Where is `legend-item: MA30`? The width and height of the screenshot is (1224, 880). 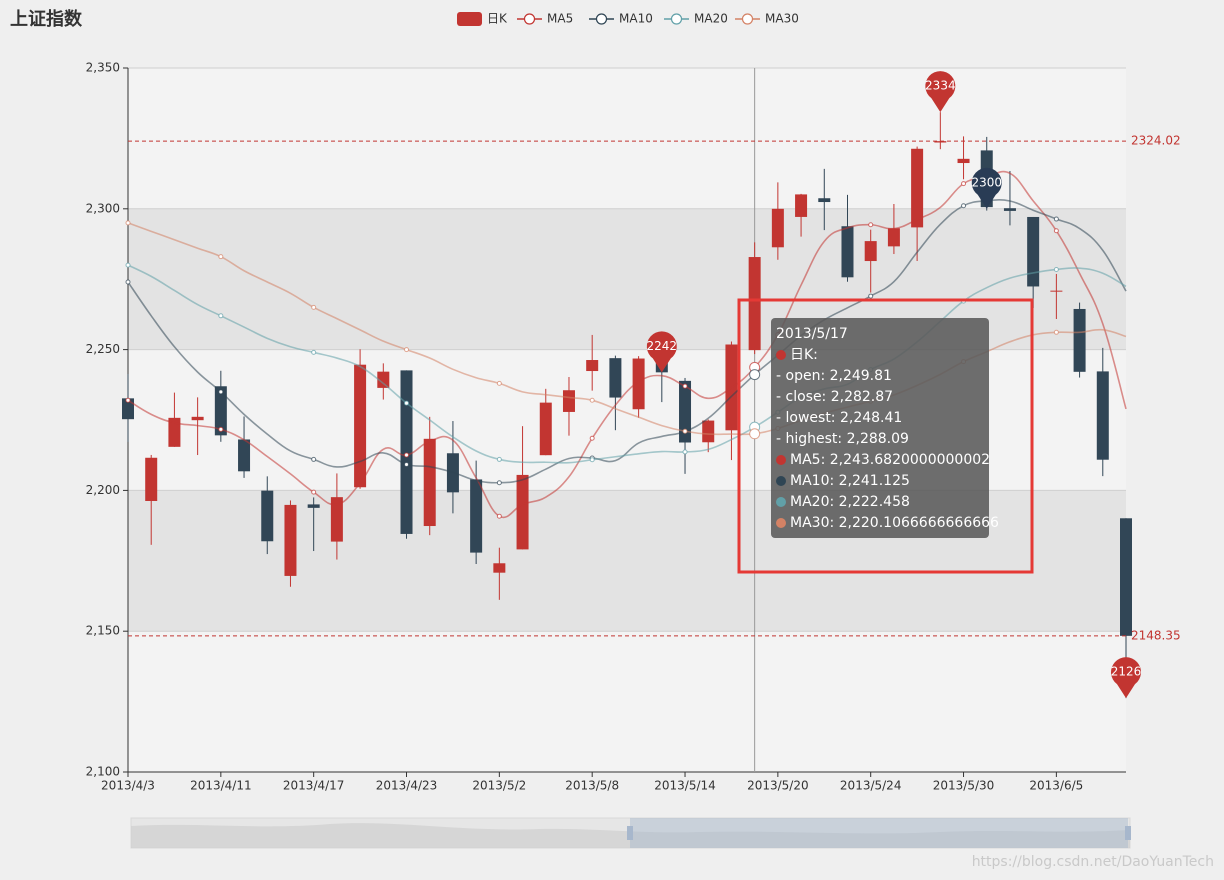 legend-item: MA30 is located at coordinates (767, 19).